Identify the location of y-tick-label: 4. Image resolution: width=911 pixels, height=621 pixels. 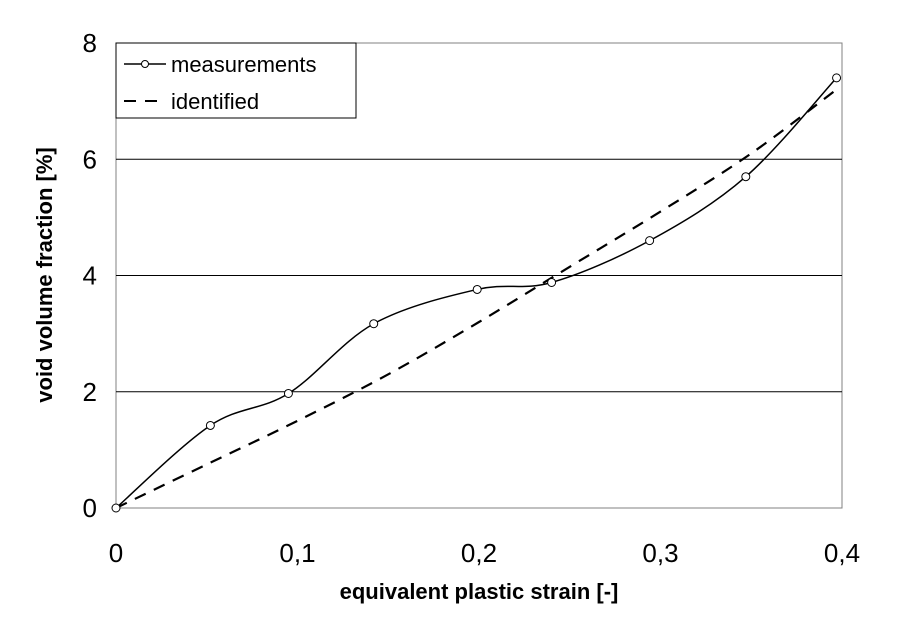
(90, 276).